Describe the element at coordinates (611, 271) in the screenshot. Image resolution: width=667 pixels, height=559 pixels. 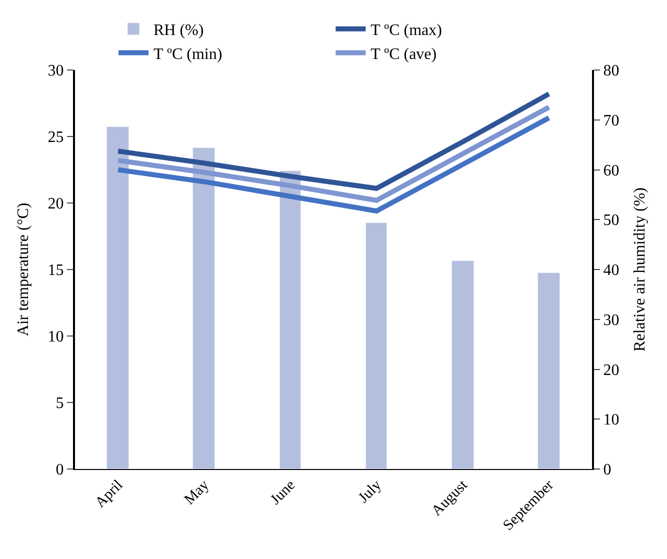
I see `y2-tick-label: 40` at that location.